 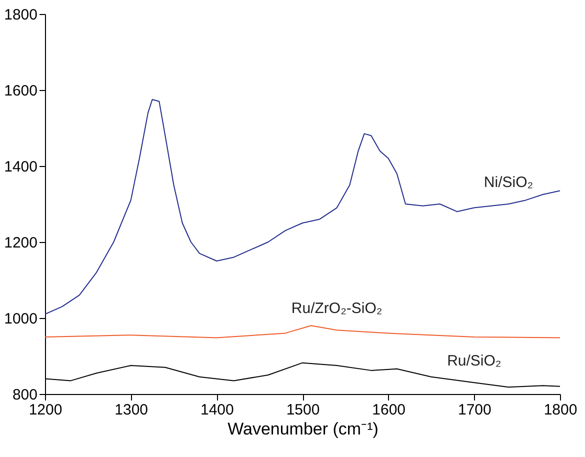 I want to click on y-tick-label: 1600, so click(x=21, y=91).